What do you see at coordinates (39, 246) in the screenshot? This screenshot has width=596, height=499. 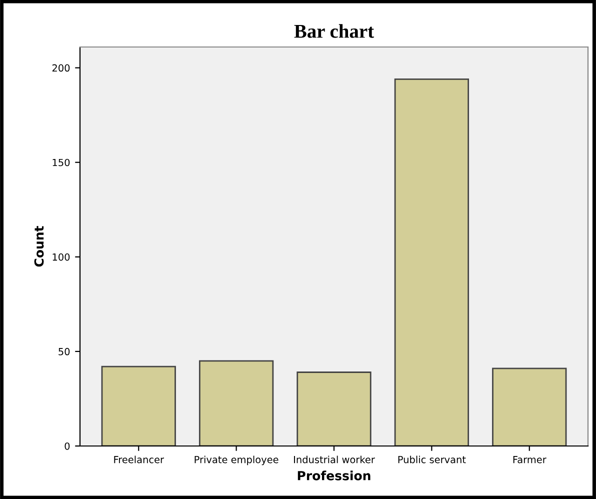 I see `y-axis-title: Count` at bounding box center [39, 246].